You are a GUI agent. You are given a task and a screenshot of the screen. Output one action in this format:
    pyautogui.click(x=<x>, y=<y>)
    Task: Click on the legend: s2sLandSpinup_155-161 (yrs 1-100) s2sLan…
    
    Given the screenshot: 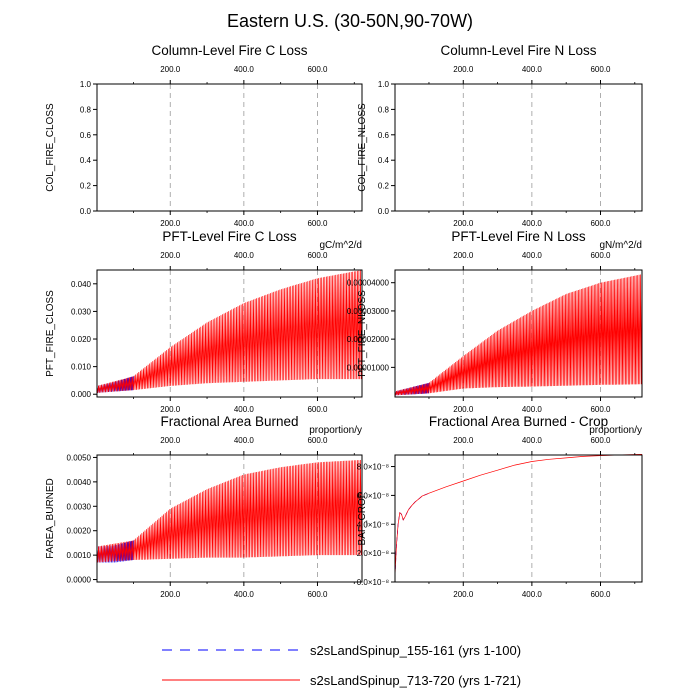 What is the action you would take?
    pyautogui.click(x=341, y=665)
    